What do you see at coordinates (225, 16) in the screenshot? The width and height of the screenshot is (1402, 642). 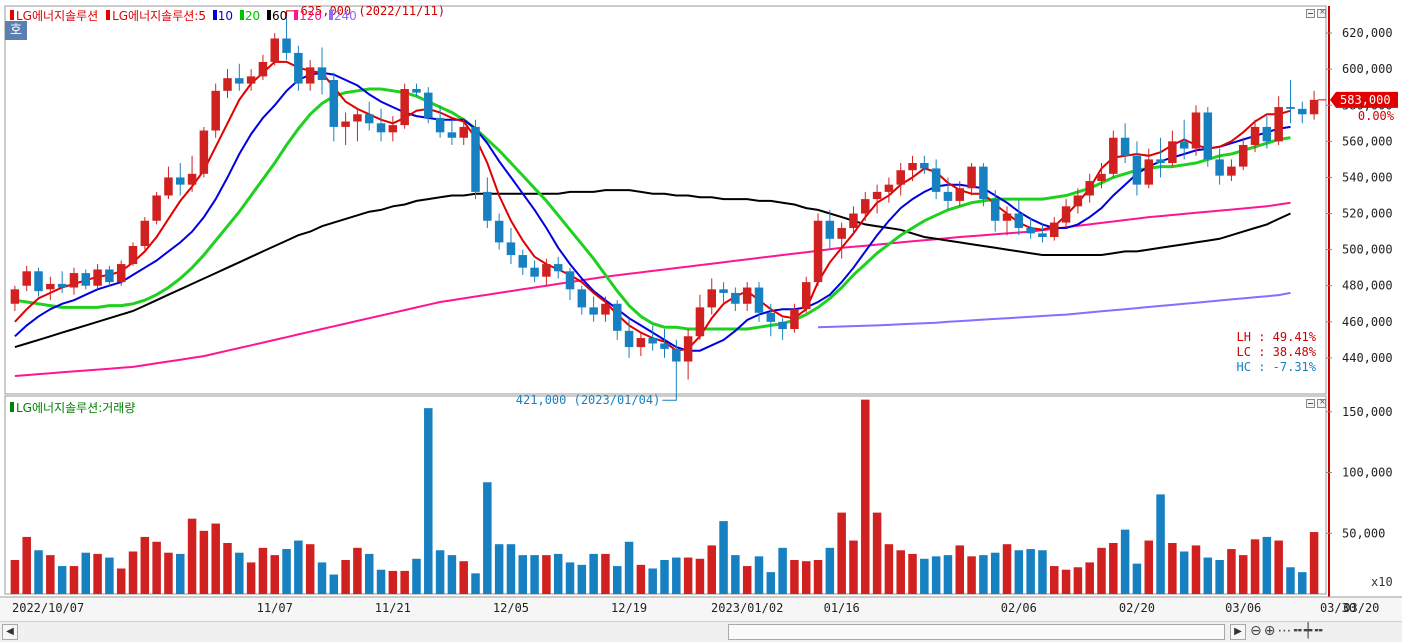 I see `legend-ma10: 10` at bounding box center [225, 16].